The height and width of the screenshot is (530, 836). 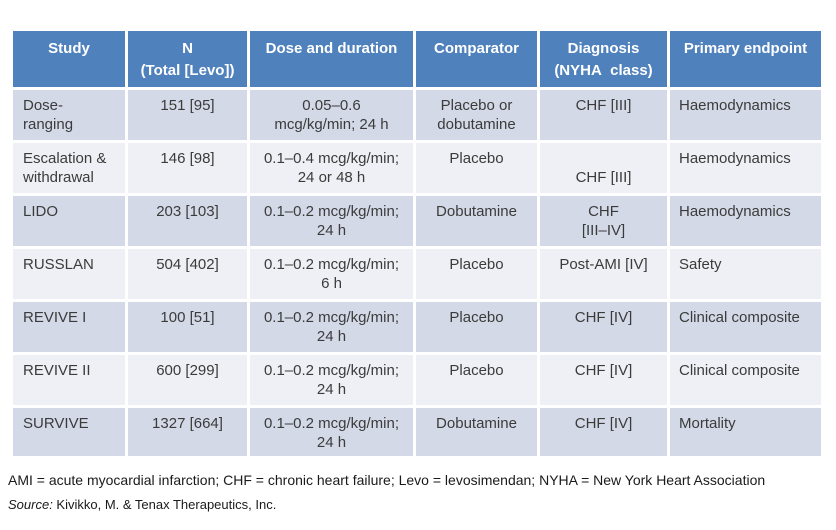 What do you see at coordinates (187, 327) in the screenshot?
I see `cell-n: 100 [51]` at bounding box center [187, 327].